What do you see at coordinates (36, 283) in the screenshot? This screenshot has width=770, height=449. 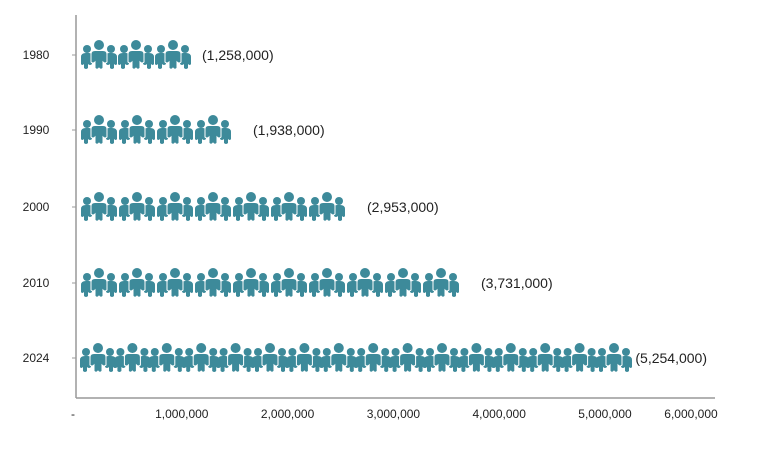 I see `y-category-label: 2010` at bounding box center [36, 283].